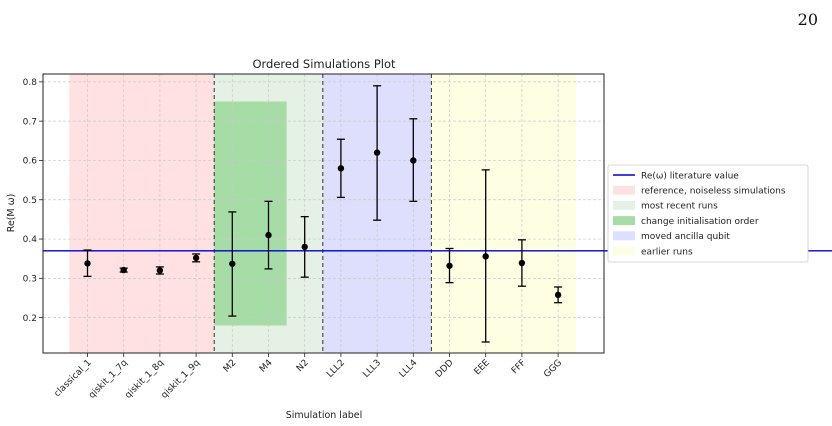 The height and width of the screenshot is (426, 832). I want to click on x-axis-label: Simulation label, so click(324, 415).